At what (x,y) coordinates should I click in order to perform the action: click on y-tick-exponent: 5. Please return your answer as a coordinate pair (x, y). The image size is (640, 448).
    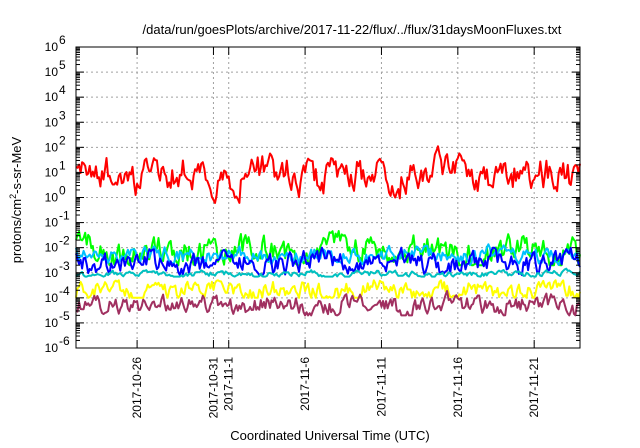
    Looking at the image, I should click on (62, 65).